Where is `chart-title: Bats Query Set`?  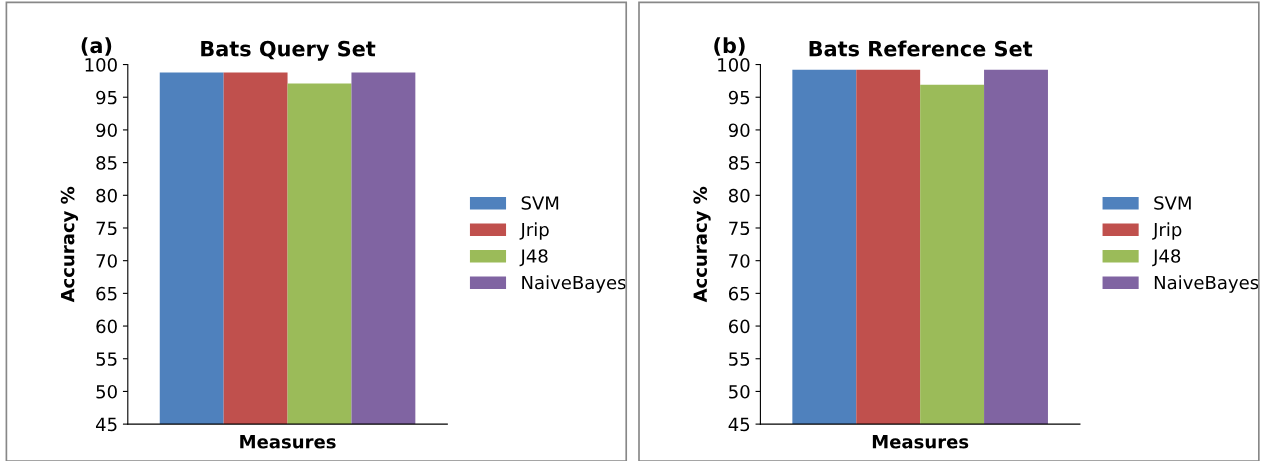
chart-title: Bats Query Set is located at coordinates (288, 50).